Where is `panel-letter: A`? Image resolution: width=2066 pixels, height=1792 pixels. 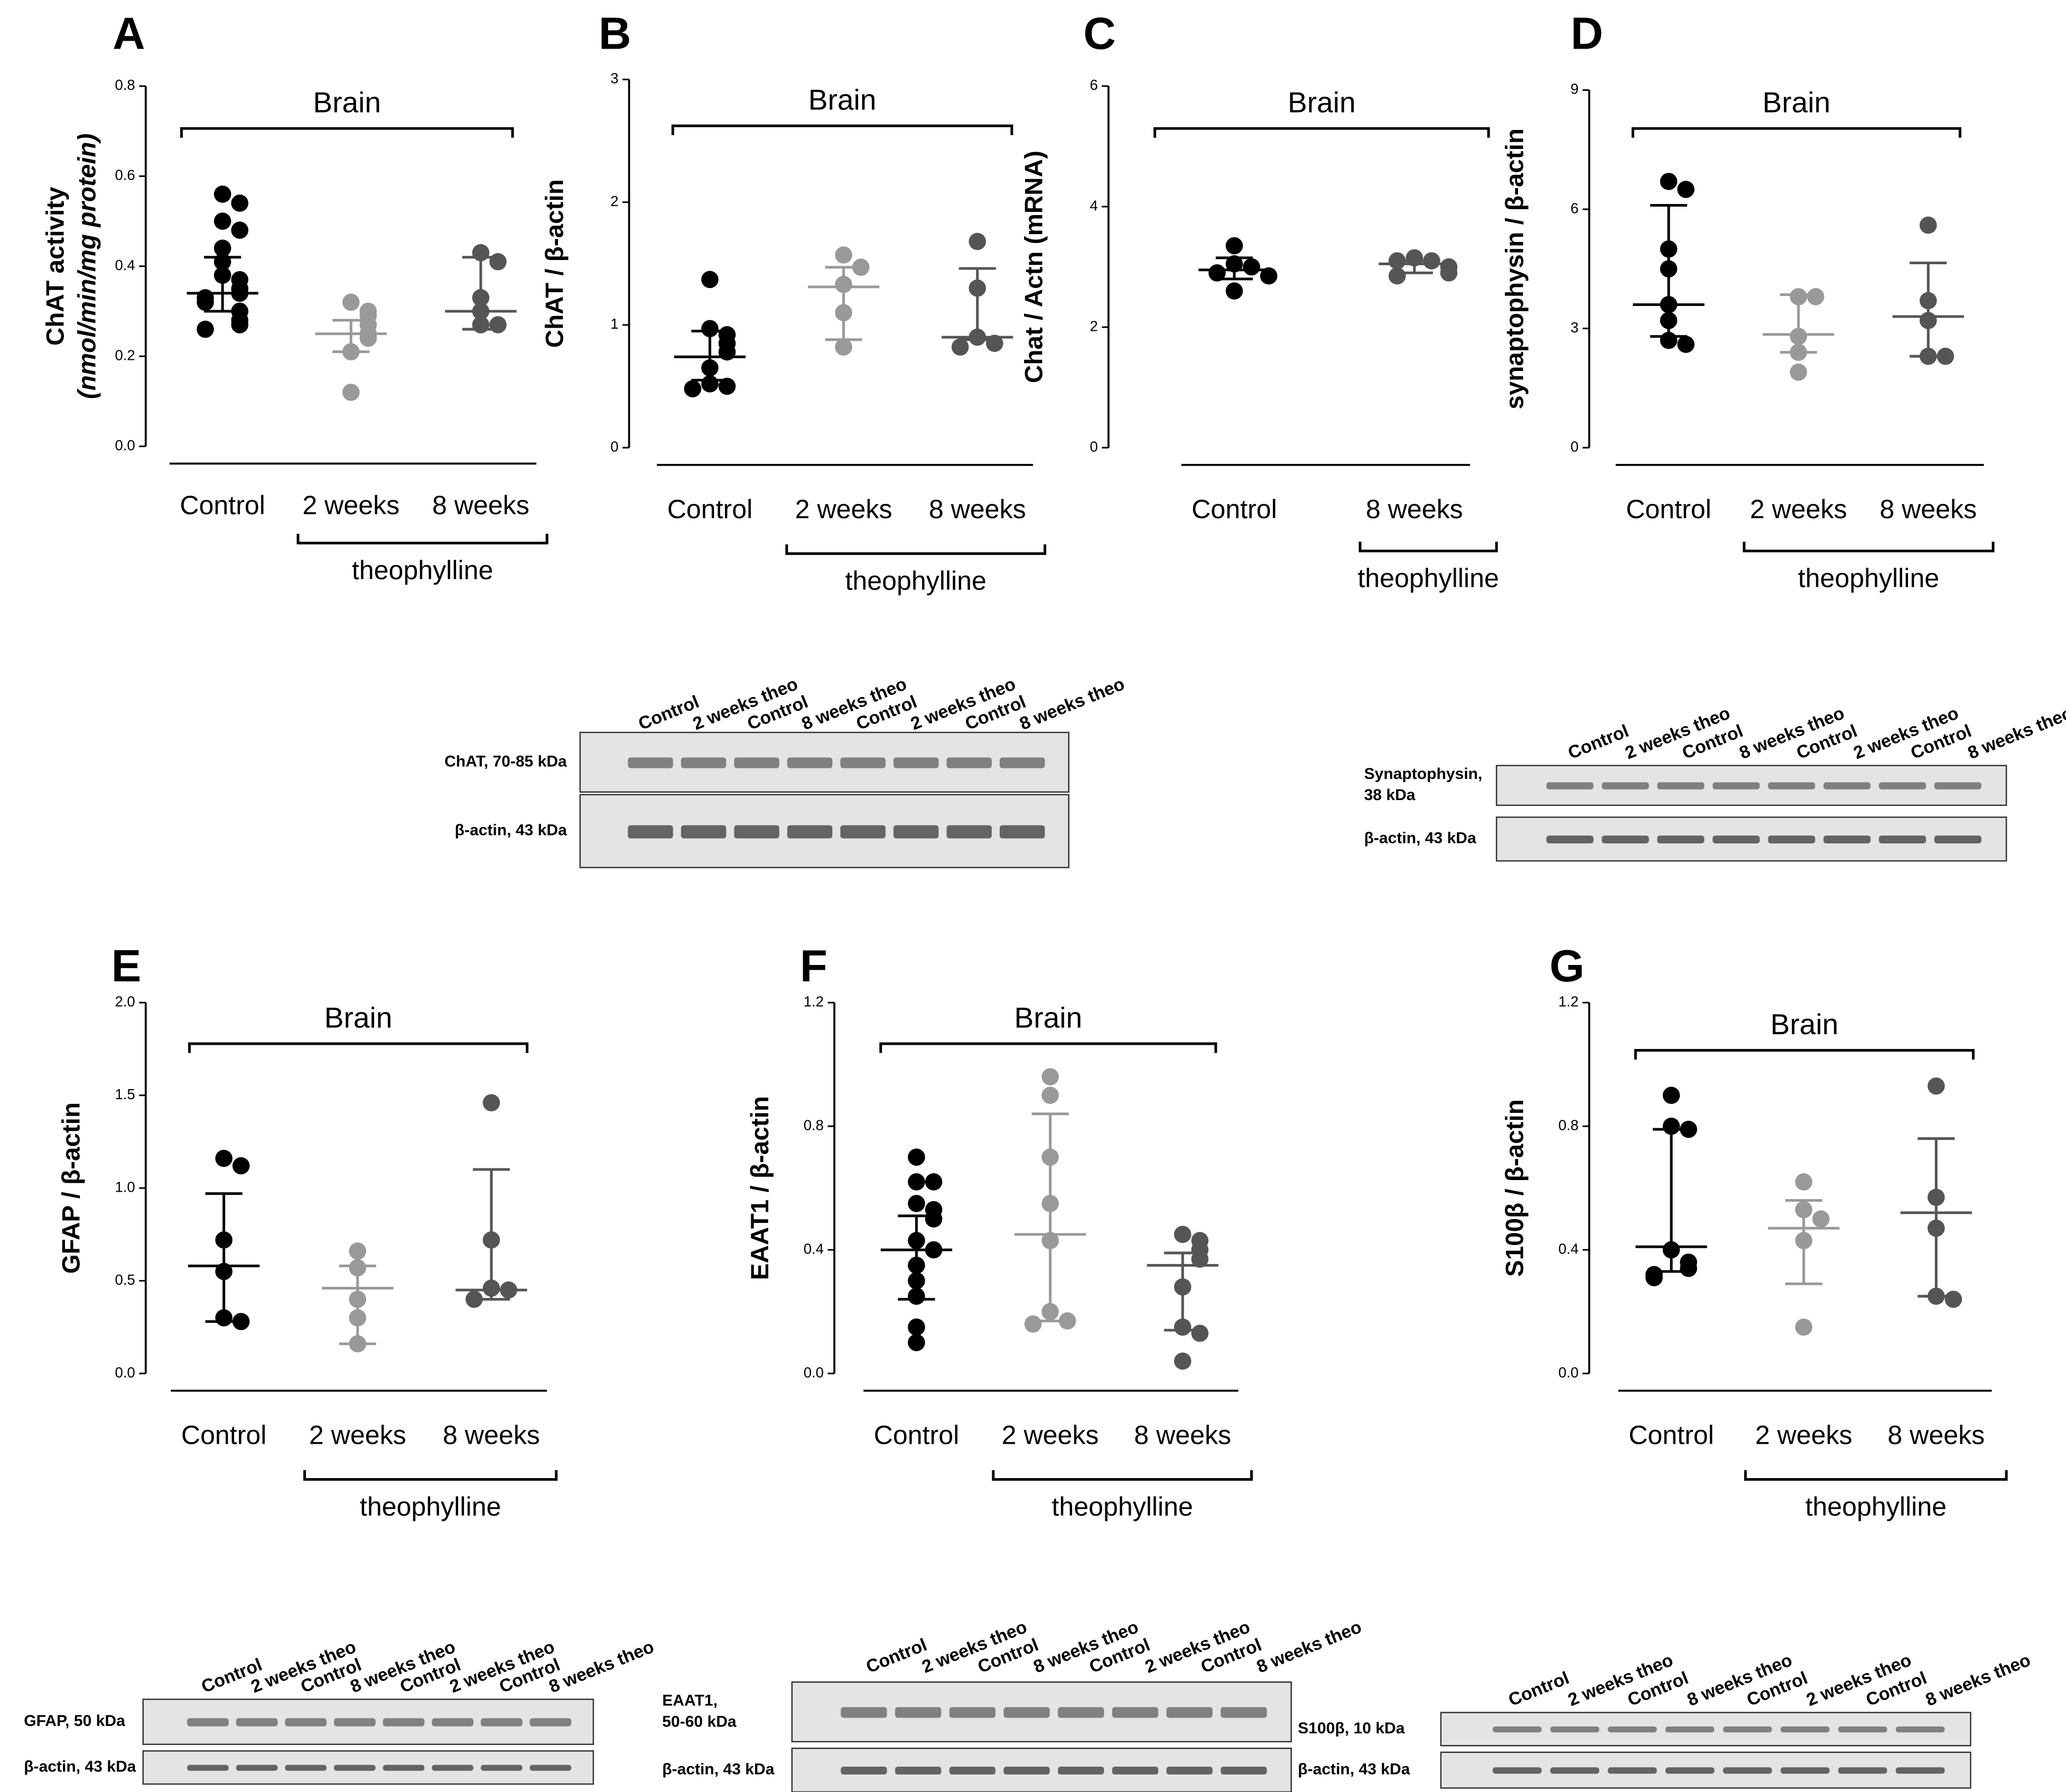 panel-letter: A is located at coordinates (129, 34).